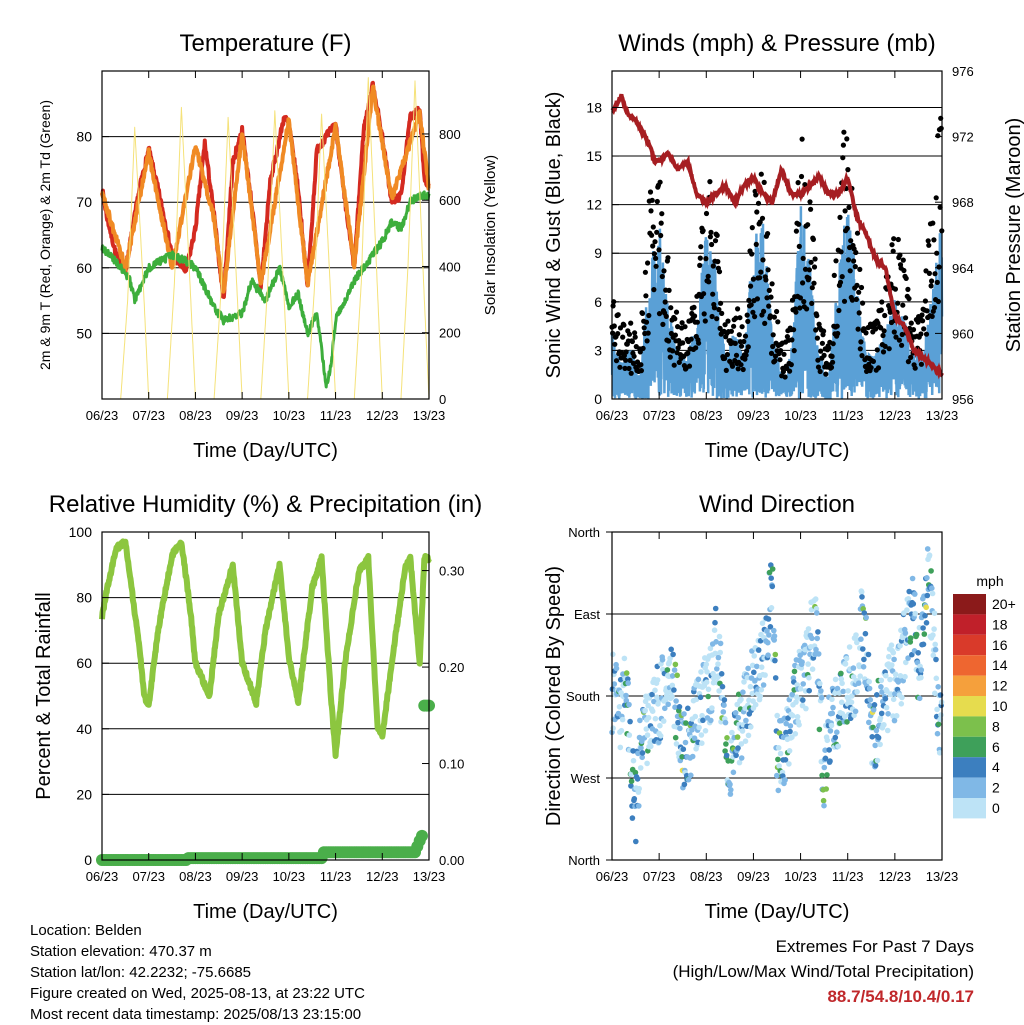 The width and height of the screenshot is (1024, 1025). Describe the element at coordinates (422, 835) in the screenshot. I see `precip-point` at that location.